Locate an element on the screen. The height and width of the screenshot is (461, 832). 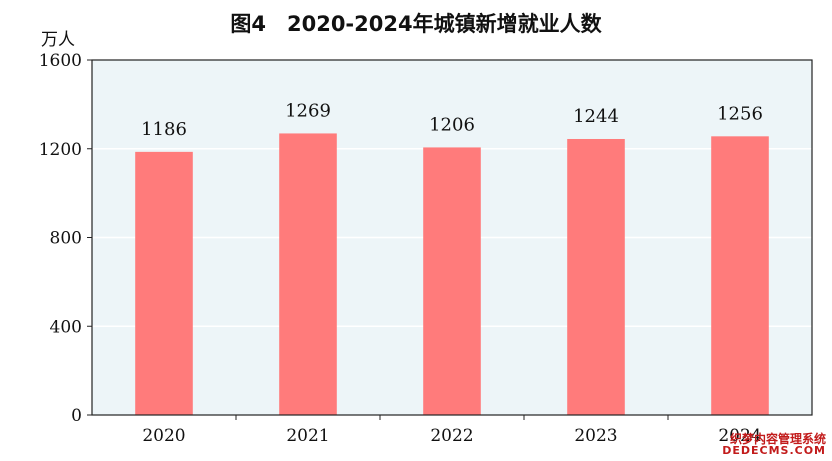
y-tick-label: 1200 is located at coordinates (60, 150).